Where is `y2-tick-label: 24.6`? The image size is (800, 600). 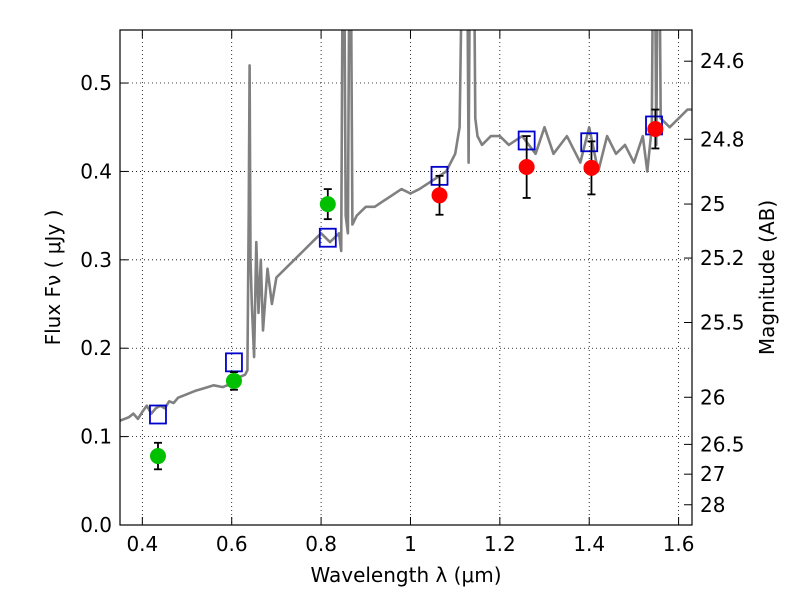
y2-tick-label: 24.6 is located at coordinates (722, 61).